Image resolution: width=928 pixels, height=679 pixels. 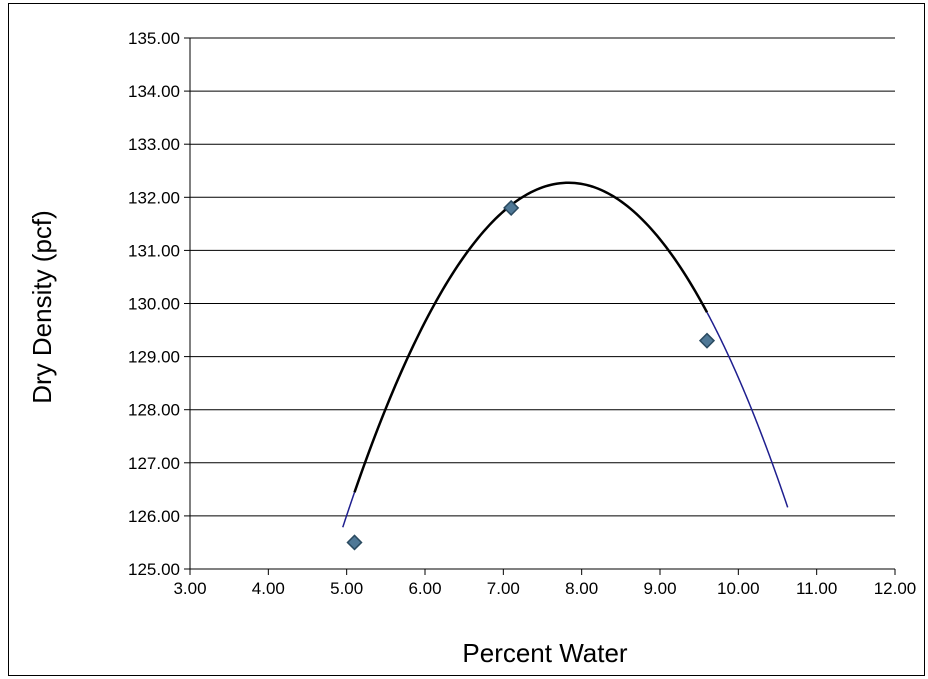 What do you see at coordinates (268, 588) in the screenshot?
I see `x-tick-label-1: 4.00` at bounding box center [268, 588].